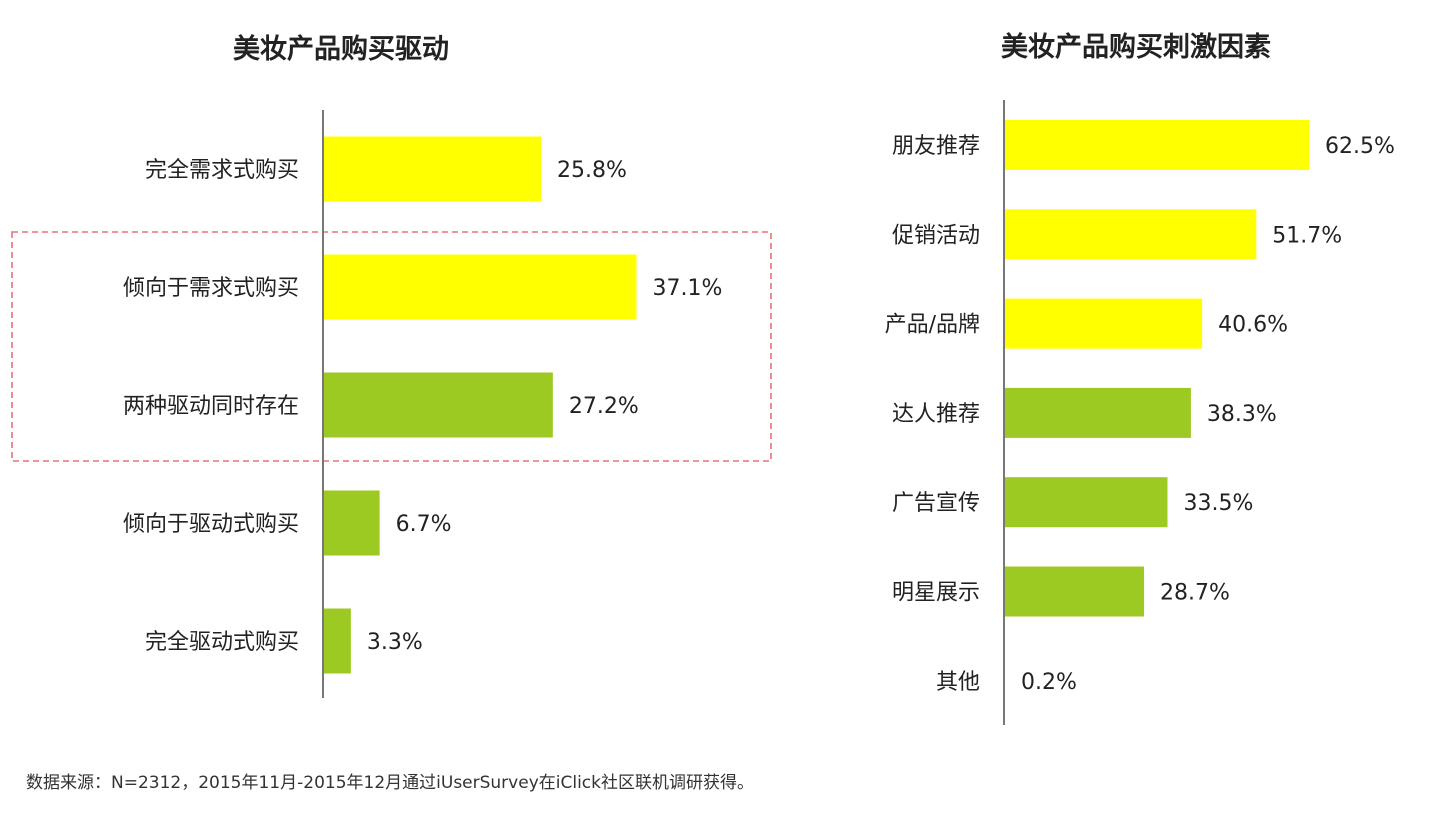 The width and height of the screenshot is (1432, 834). I want to click on value-label: 37.1%, so click(687, 288).